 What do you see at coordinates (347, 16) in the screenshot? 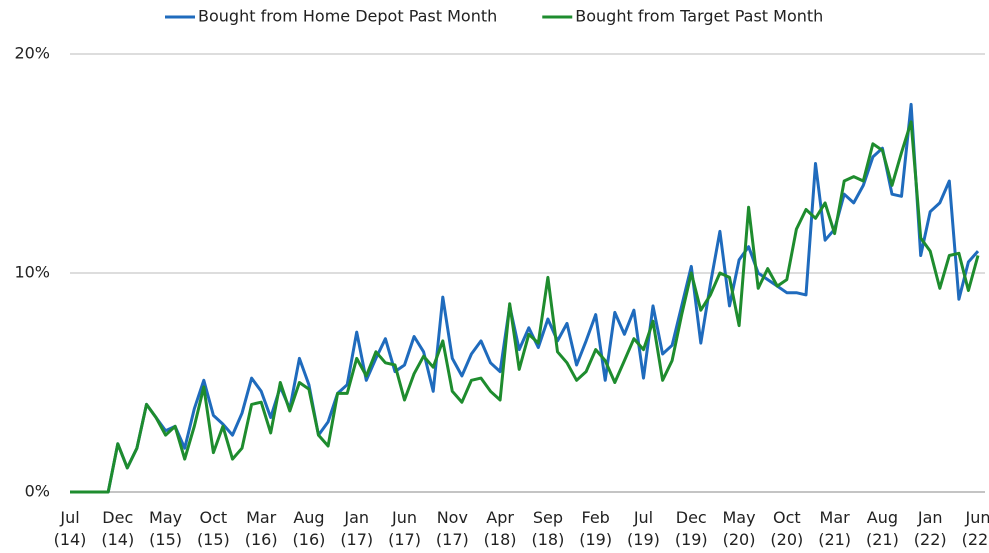
I see `legend-label: Bought from Home Depot Past Month` at bounding box center [347, 16].